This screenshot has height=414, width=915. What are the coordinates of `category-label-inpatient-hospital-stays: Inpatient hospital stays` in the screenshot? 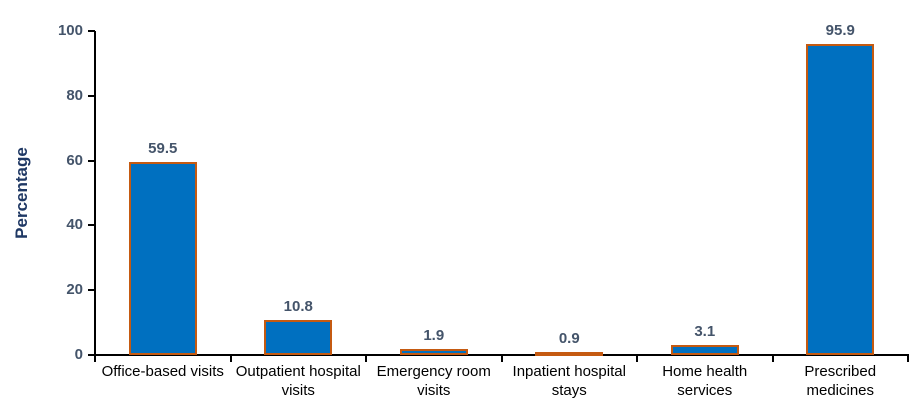 It's located at (569, 381).